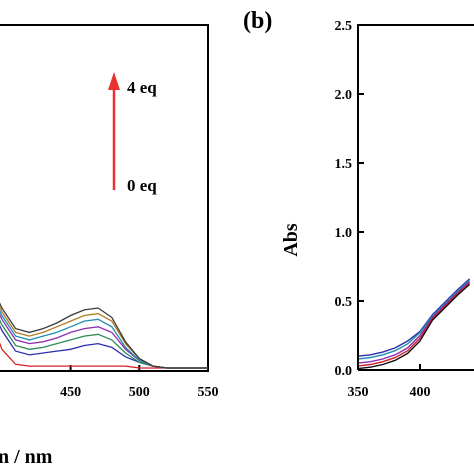 This screenshot has height=474, width=474. What do you see at coordinates (139, 392) in the screenshot?
I see `panel-a-x-tick-label: 500` at bounding box center [139, 392].